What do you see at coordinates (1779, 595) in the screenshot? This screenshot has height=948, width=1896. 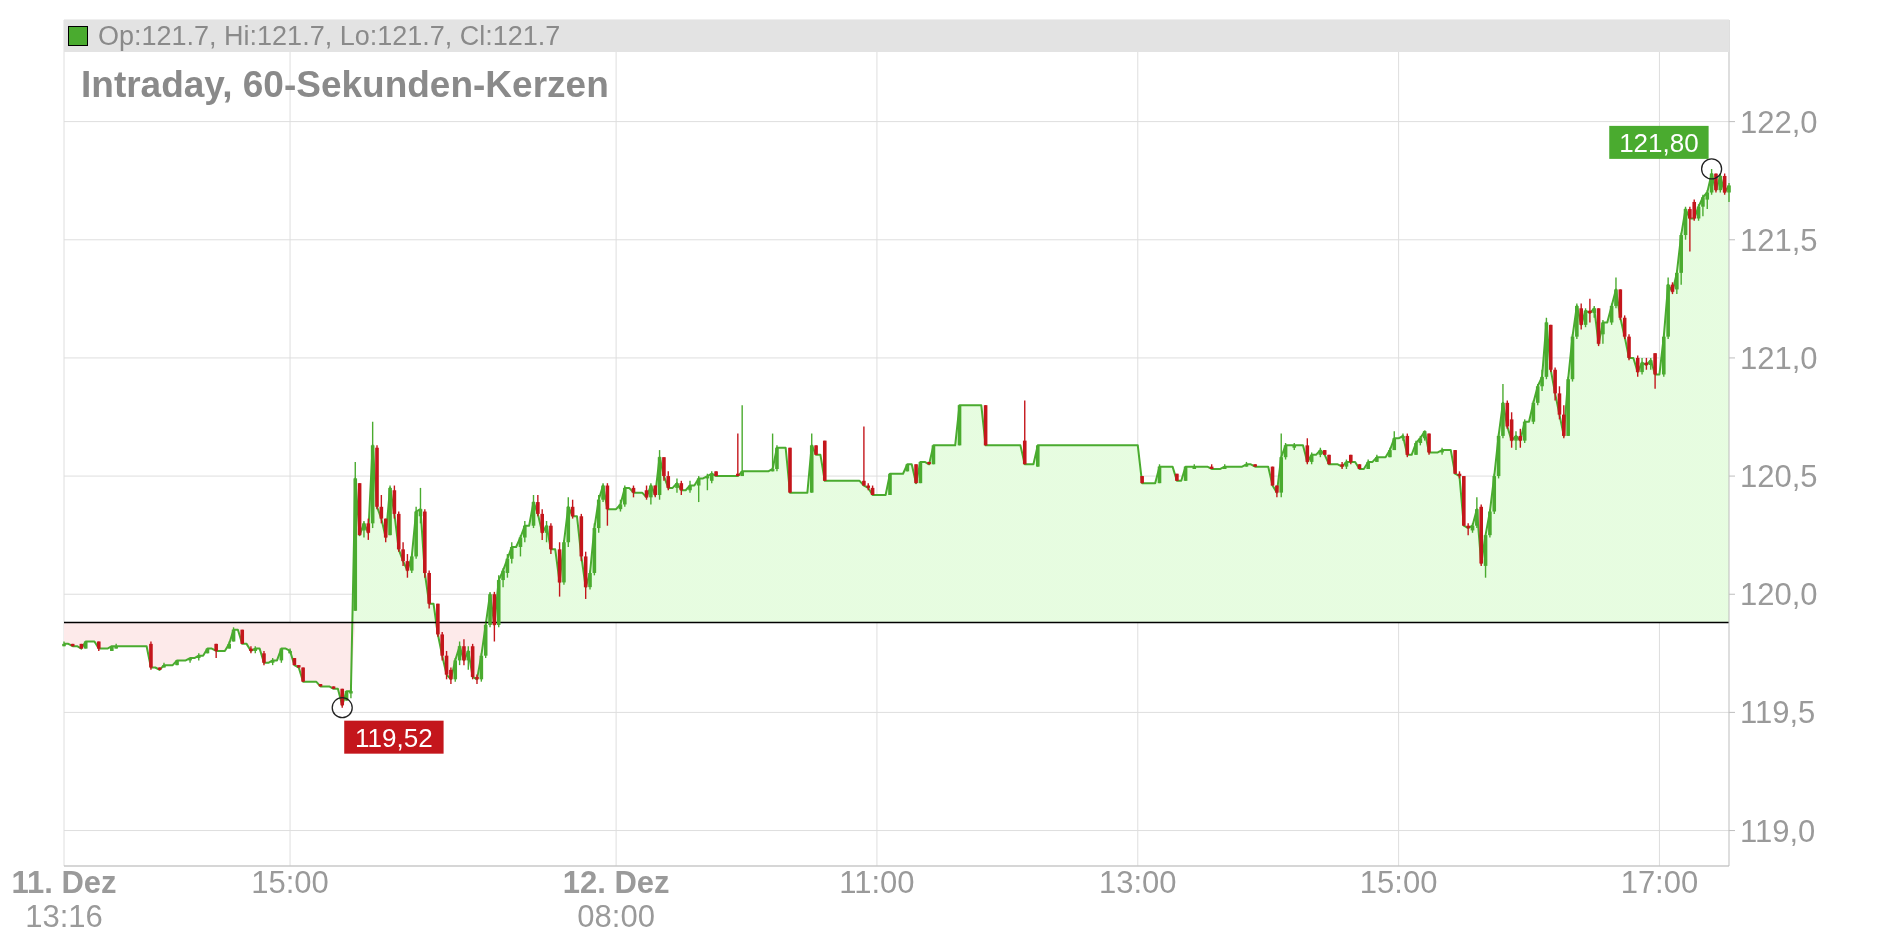 I see `y-tick-label: 120,0` at bounding box center [1779, 595].